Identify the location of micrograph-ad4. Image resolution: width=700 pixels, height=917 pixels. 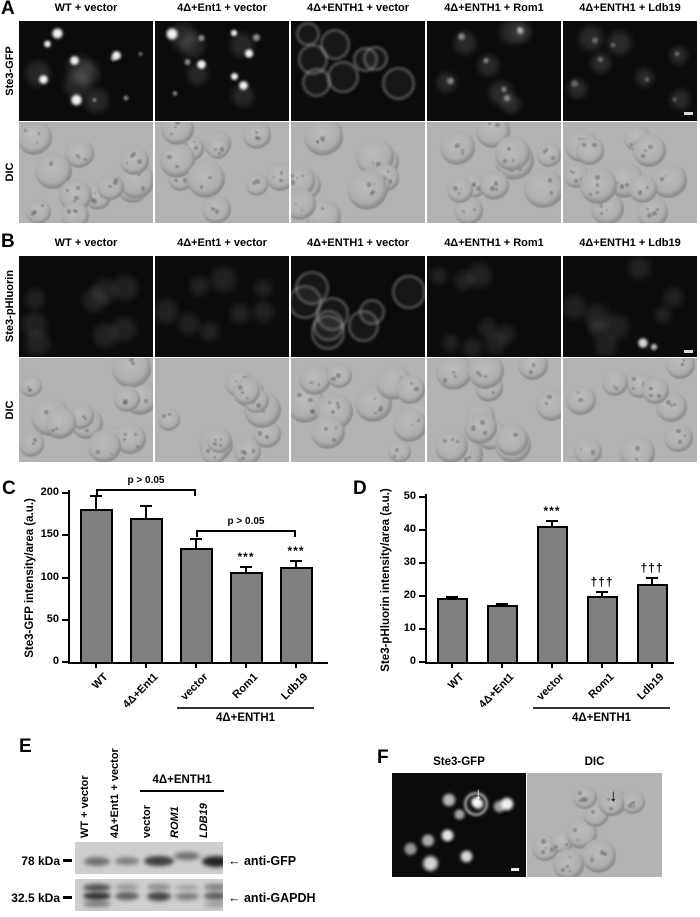
(630, 172).